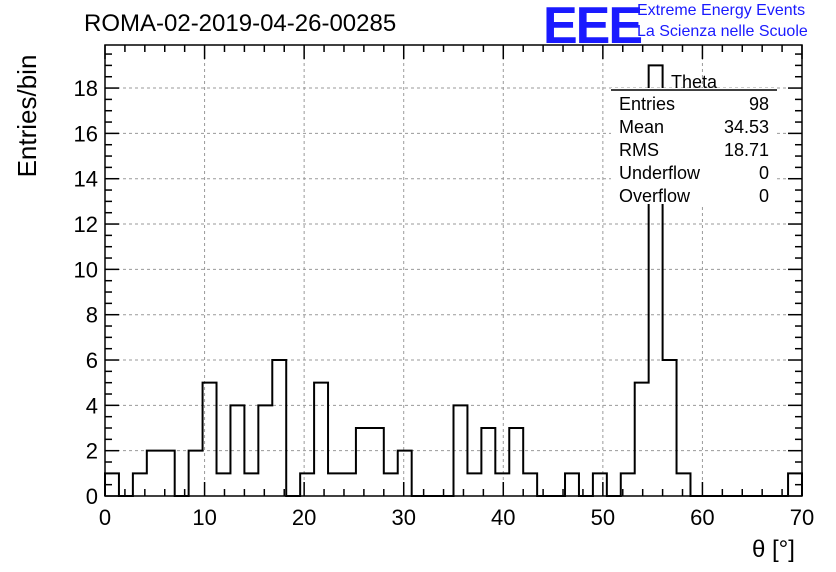  I want to click on y-tick-label: 10, so click(86, 269).